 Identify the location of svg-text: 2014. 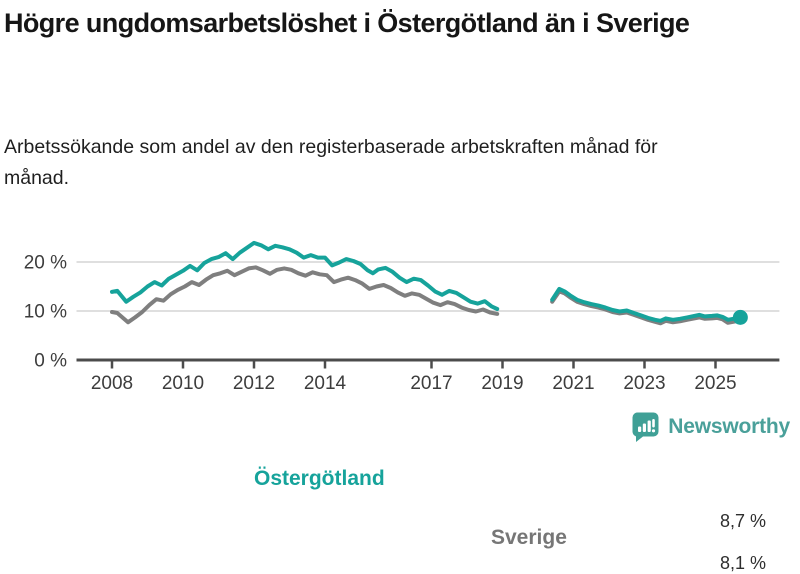
(325, 383).